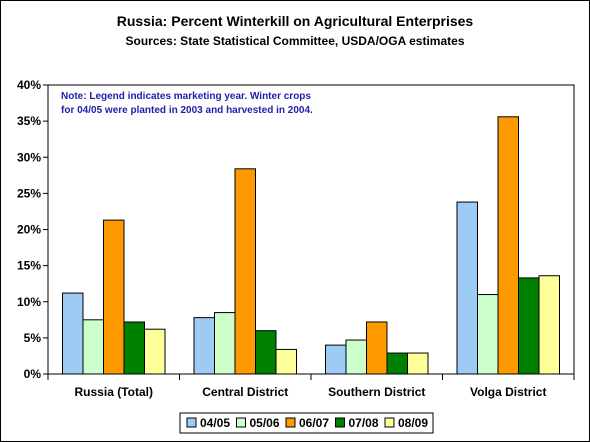 The image size is (590, 442). I want to click on x-category-label: Central District, so click(245, 392).